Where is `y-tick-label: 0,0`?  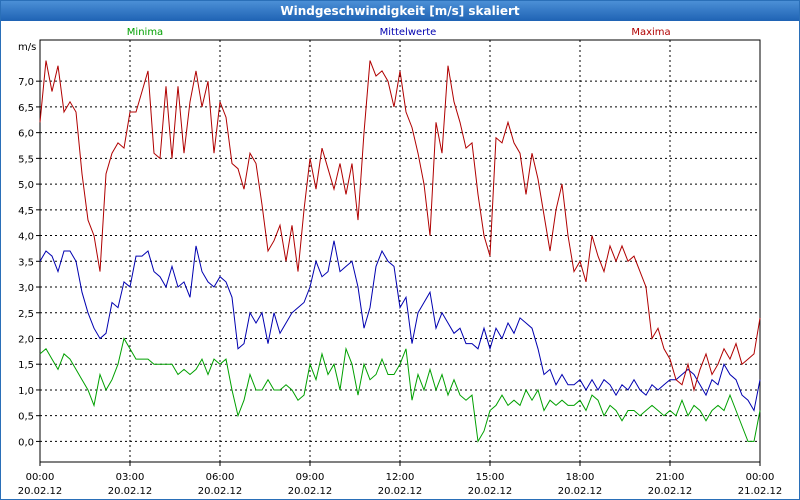
y-tick-label: 0,0 is located at coordinates (26, 442).